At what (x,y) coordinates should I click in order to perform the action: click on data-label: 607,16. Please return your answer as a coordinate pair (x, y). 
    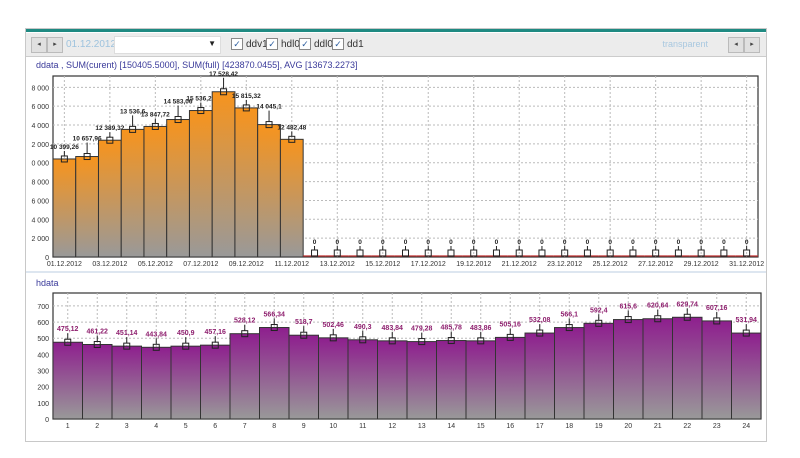
    Looking at the image, I should click on (717, 308).